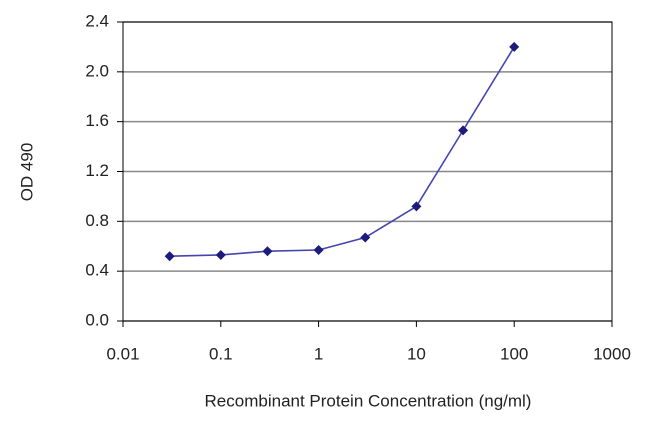  Describe the element at coordinates (97, 220) in the screenshot. I see `y-tick-label: 0.8` at that location.